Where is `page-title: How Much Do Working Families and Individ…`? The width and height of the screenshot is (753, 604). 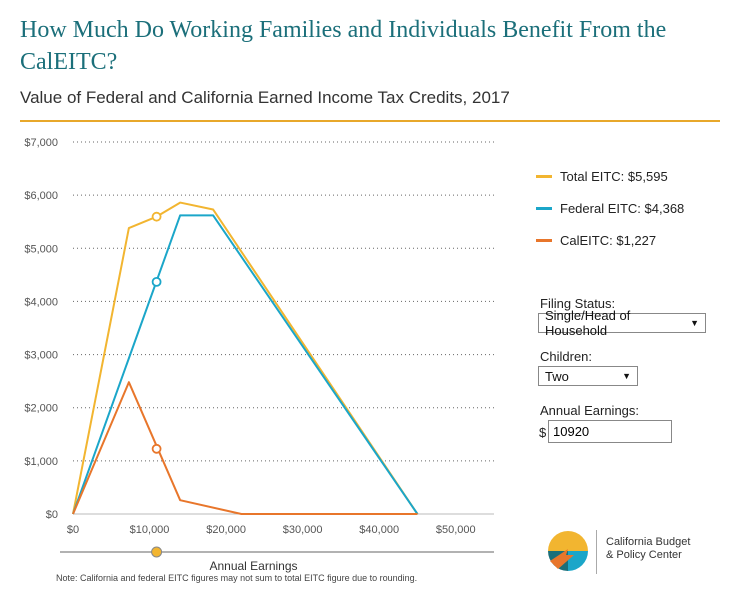 page-title: How Much Do Working Families and Individ… is located at coordinates (343, 46).